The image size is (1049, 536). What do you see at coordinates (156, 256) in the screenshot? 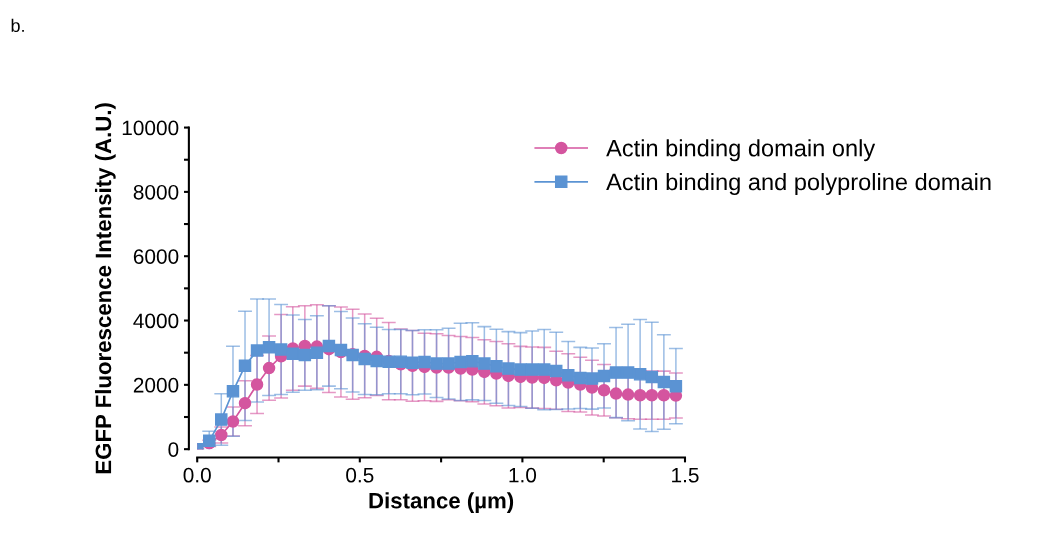
I see `y-tick-label: 6000` at bounding box center [156, 256].